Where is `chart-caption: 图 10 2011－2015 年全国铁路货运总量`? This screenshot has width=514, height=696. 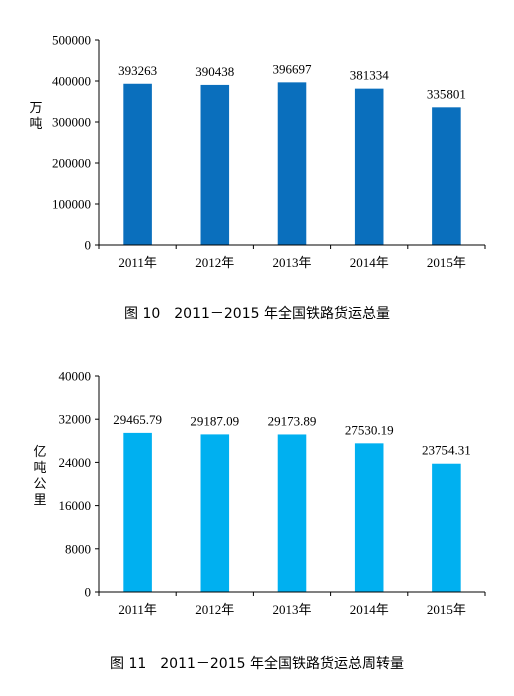 chart-caption: 图 10 2011－2015 年全国铁路货运总量 is located at coordinates (257, 313).